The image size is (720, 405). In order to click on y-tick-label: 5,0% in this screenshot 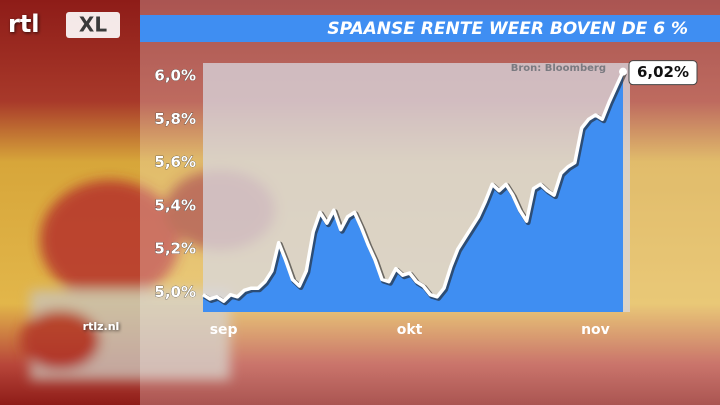, I will do `click(175, 292)`.